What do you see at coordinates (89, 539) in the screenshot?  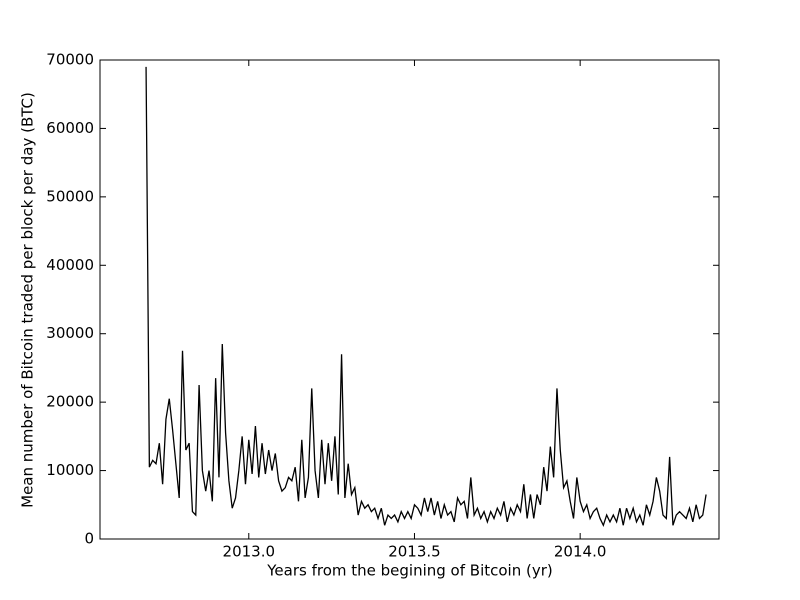 I see `y-tick-label: 0` at bounding box center [89, 539].